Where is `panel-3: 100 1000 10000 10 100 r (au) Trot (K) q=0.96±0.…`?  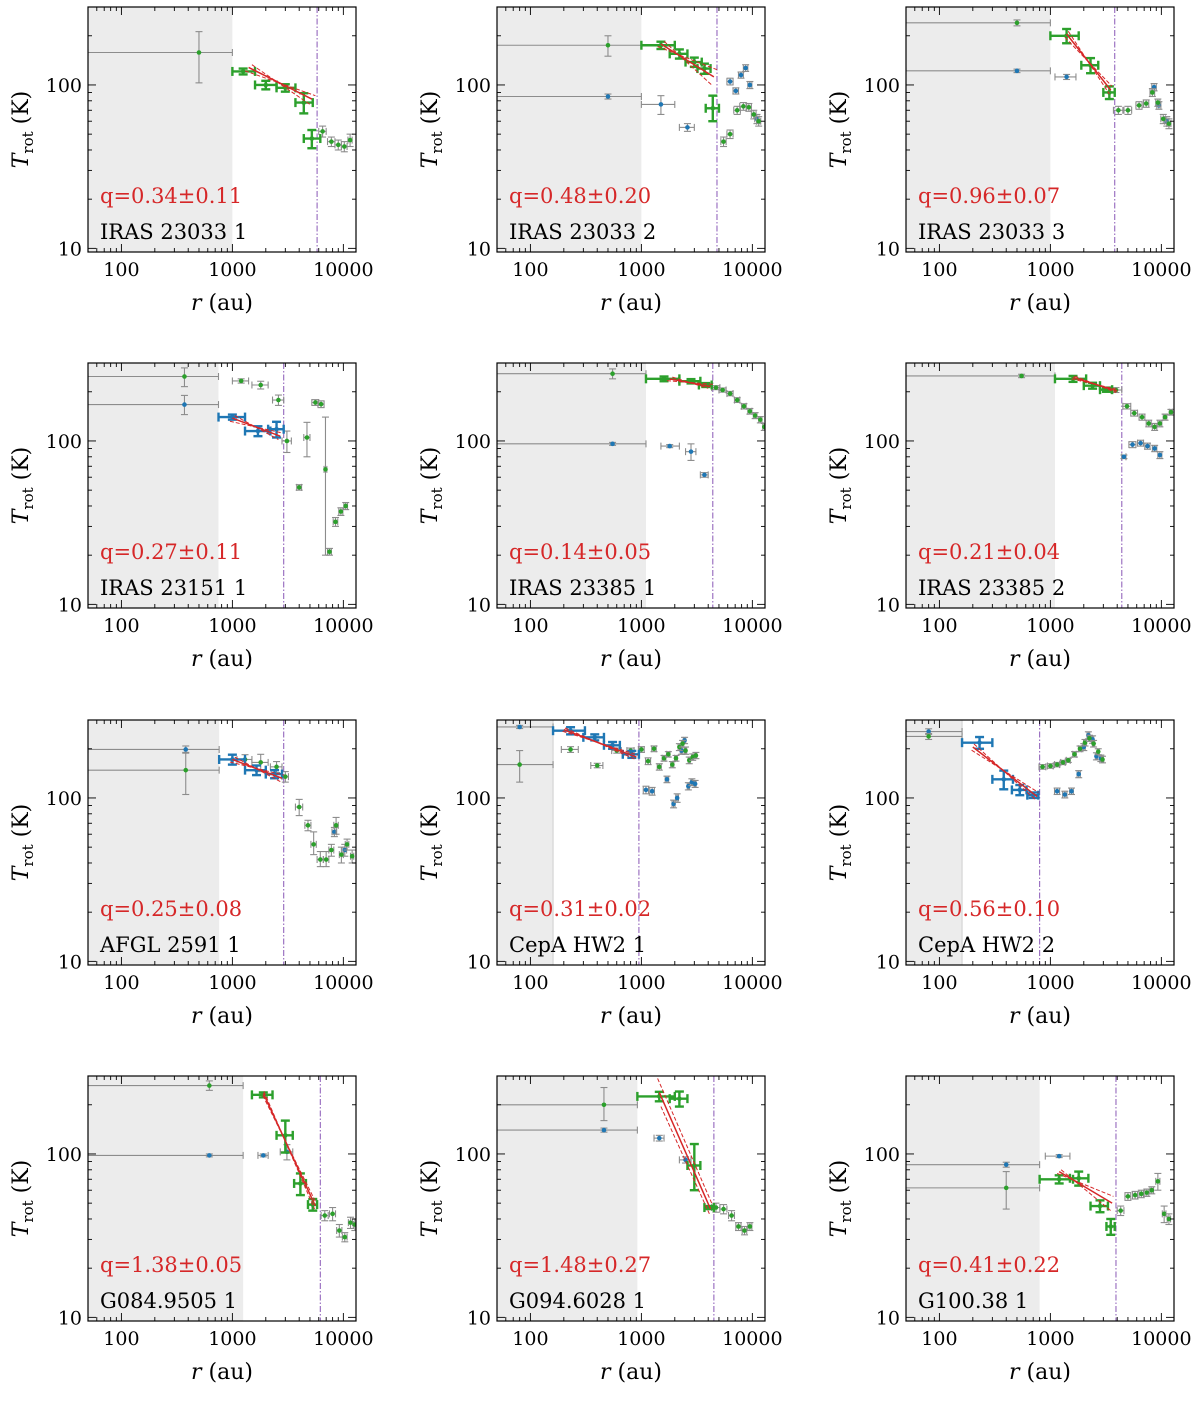
panel-3: 100 1000 10000 10 100 r (au) Trot (K) q=0.96±0.… is located at coordinates (1009, 161).